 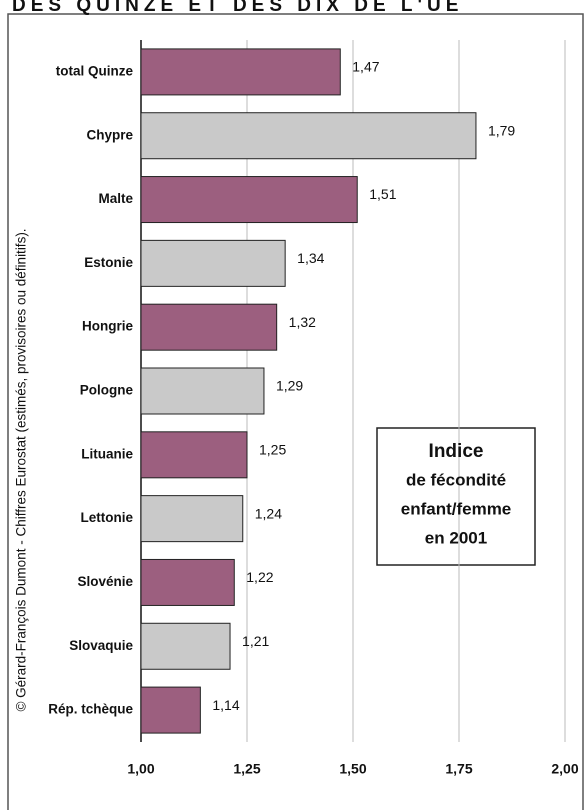 I want to click on y-tick-label: Slovénie, so click(x=105, y=581).